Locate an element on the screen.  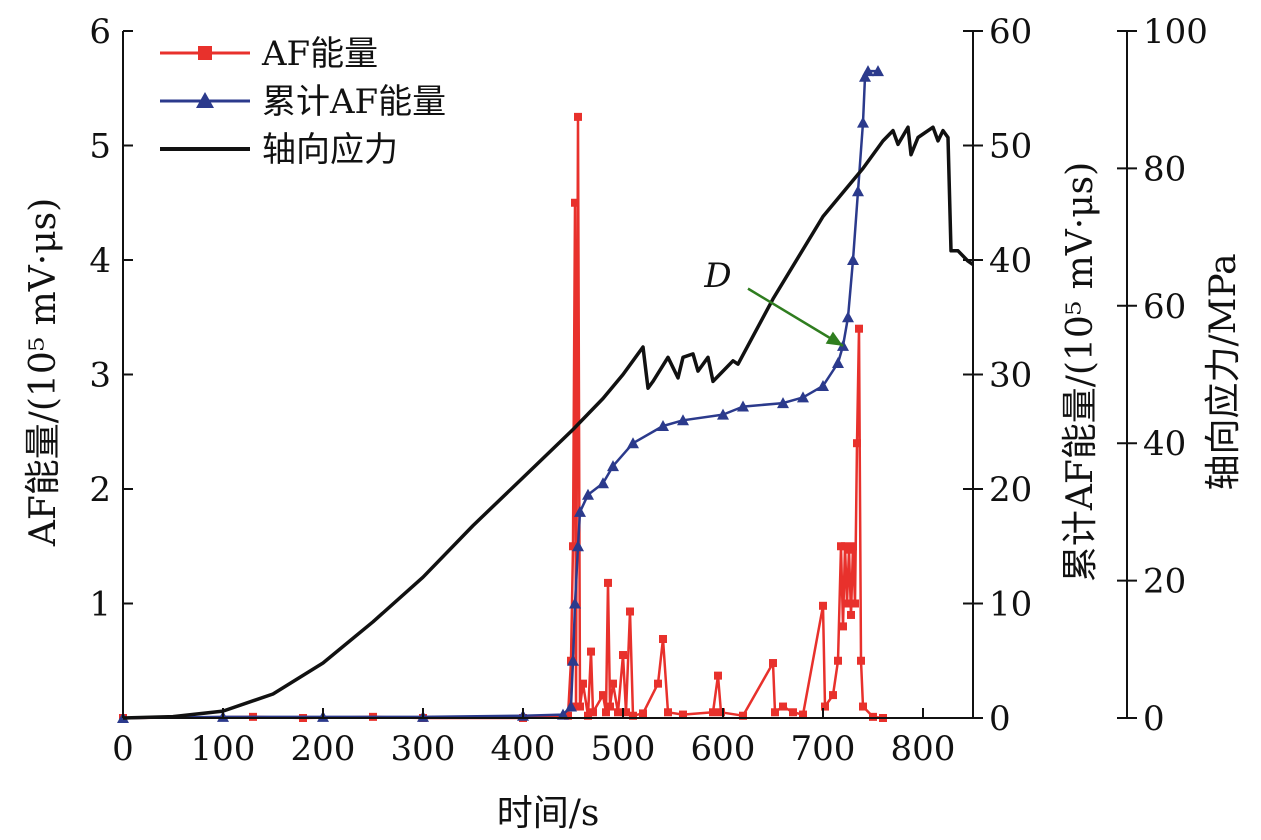
legend-cumulative-af-marker is located at coordinates (205, 100).